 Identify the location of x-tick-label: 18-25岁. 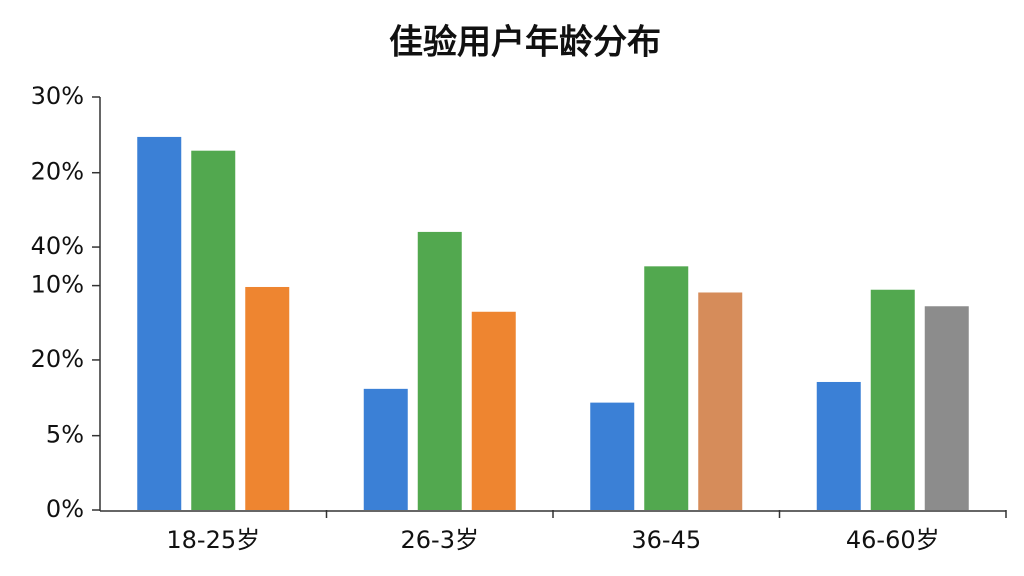
(213, 540).